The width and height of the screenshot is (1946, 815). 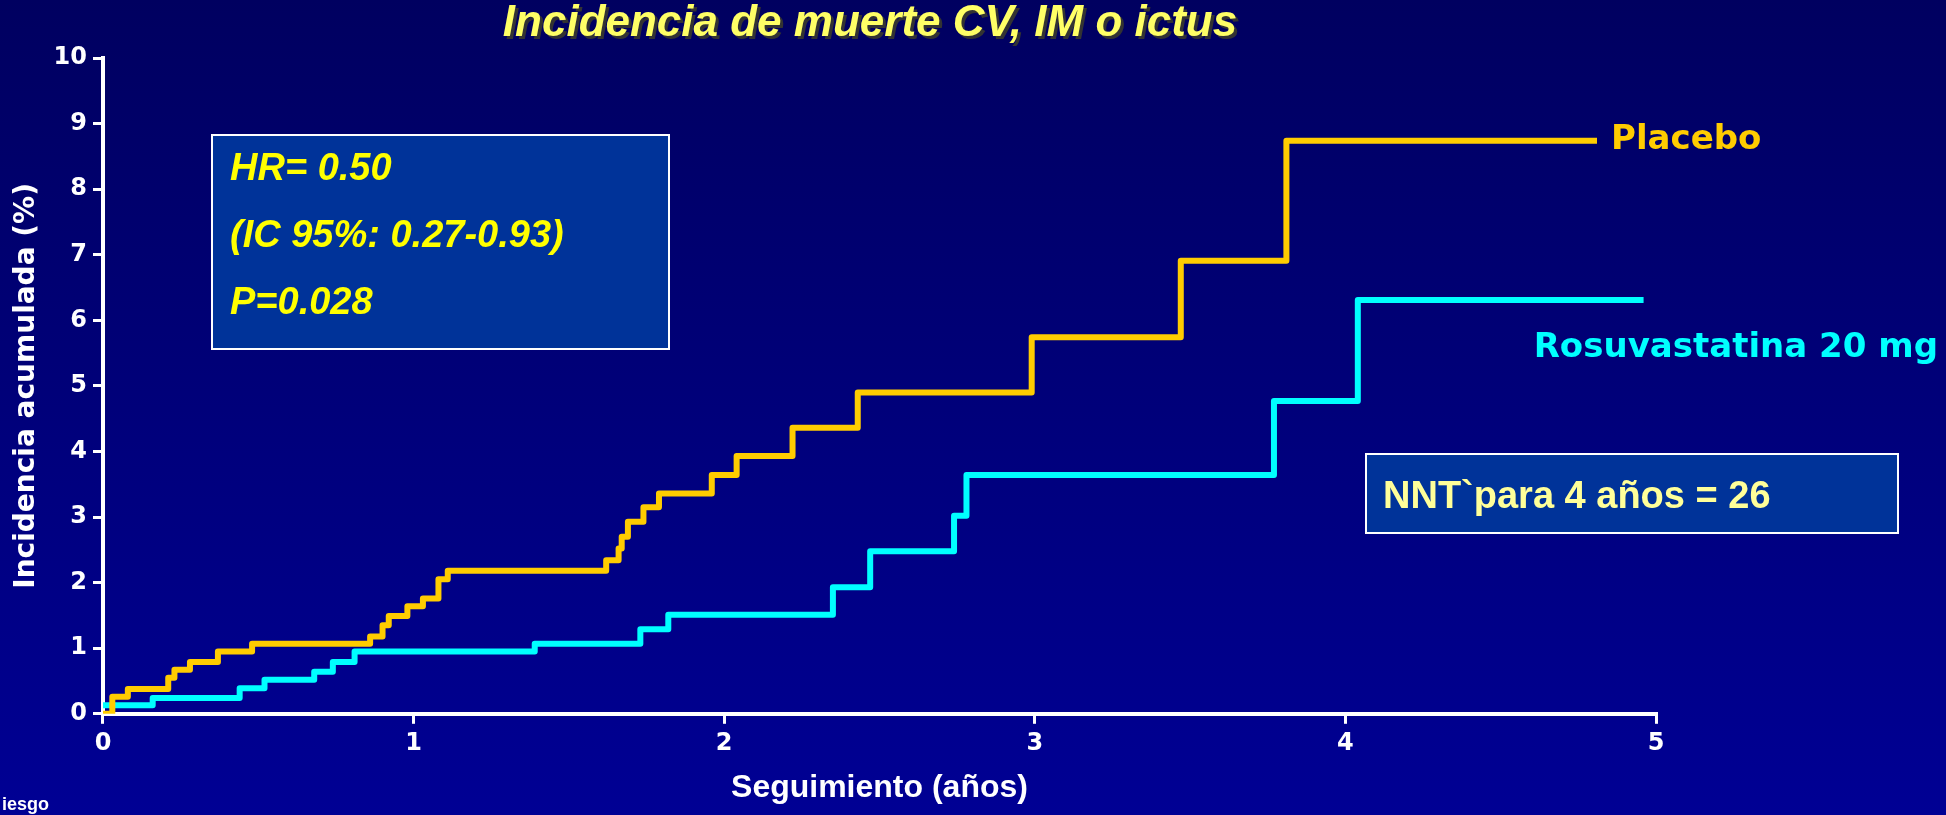 I want to click on y-tick-label: 5, so click(x=78, y=384).